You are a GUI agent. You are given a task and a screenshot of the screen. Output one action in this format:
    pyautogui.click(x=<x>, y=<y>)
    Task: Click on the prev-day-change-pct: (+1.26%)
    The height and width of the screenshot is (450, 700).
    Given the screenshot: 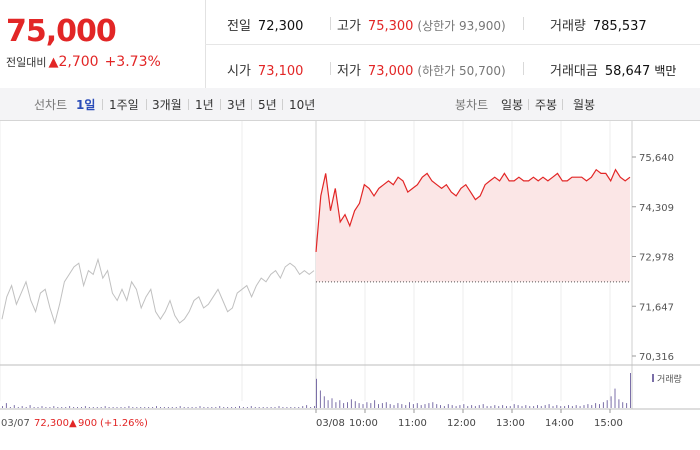 What is the action you would take?
    pyautogui.click(x=124, y=423)
    